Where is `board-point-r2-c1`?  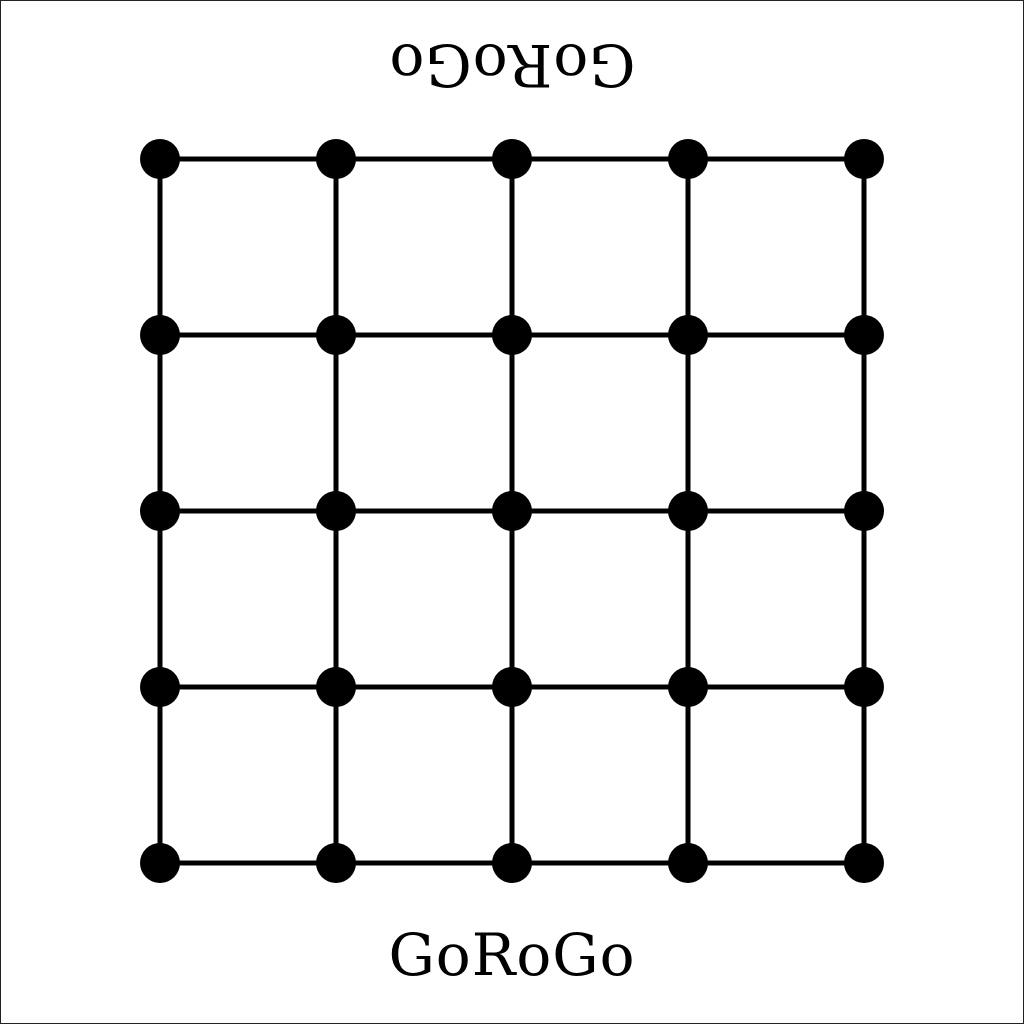
board-point-r2-c1 is located at coordinates (160, 335).